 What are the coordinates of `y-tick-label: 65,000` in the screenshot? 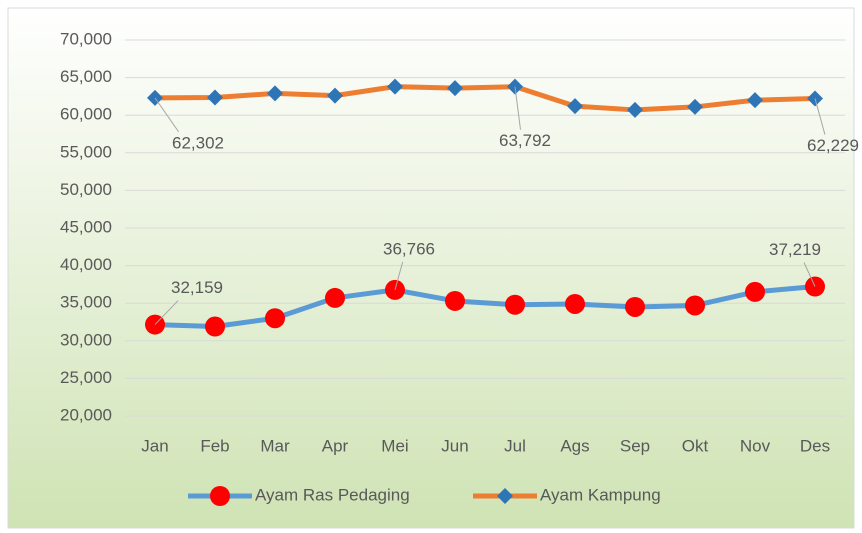 It's located at (86, 76).